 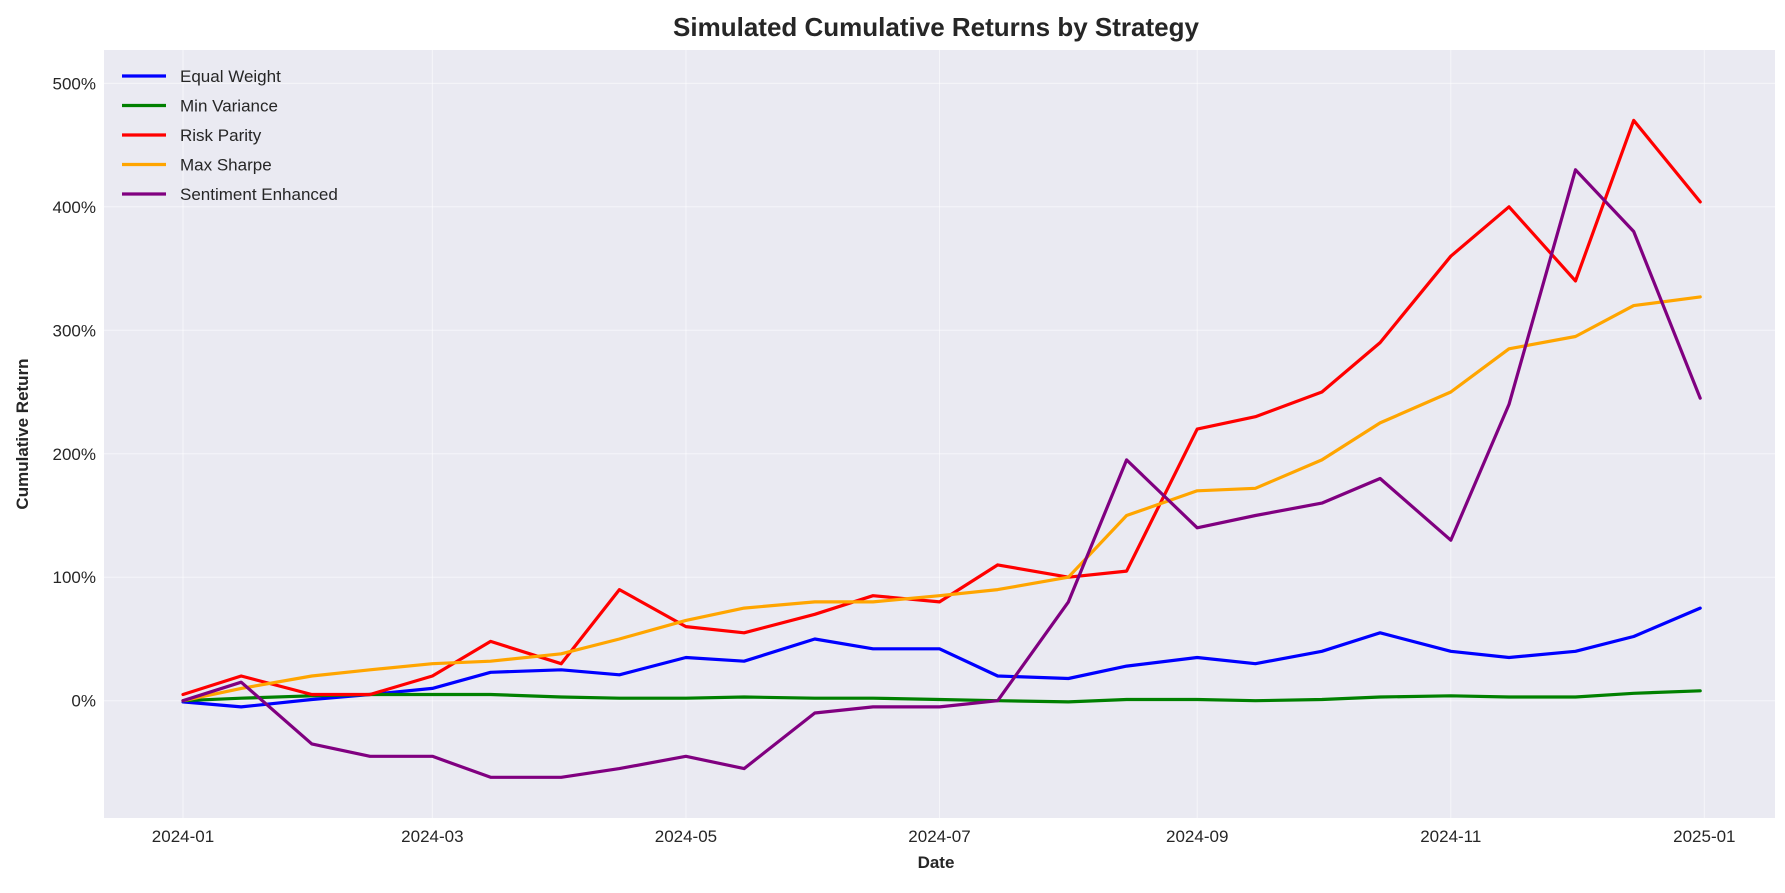 What do you see at coordinates (74, 454) in the screenshot?
I see `y-tick-label: 200%` at bounding box center [74, 454].